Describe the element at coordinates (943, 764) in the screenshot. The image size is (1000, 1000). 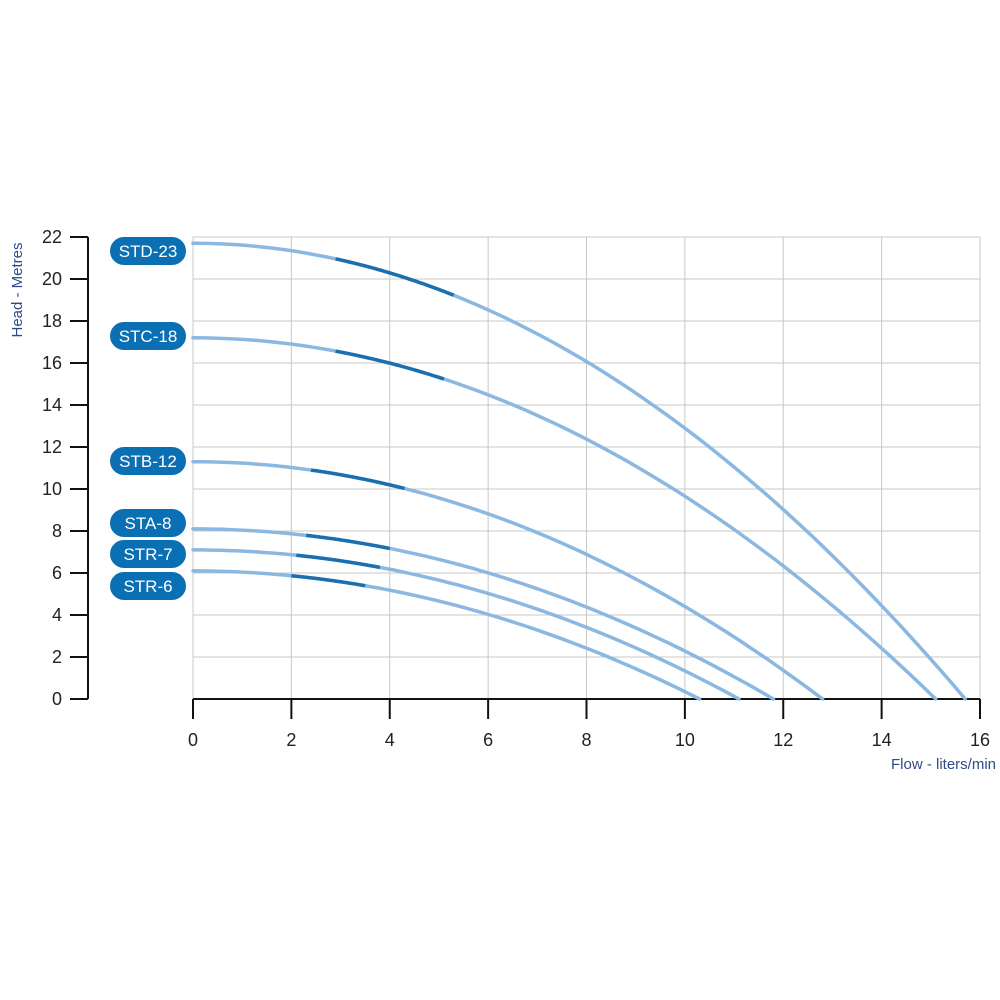
I see `x-axis-title: Flow - liters/min` at that location.